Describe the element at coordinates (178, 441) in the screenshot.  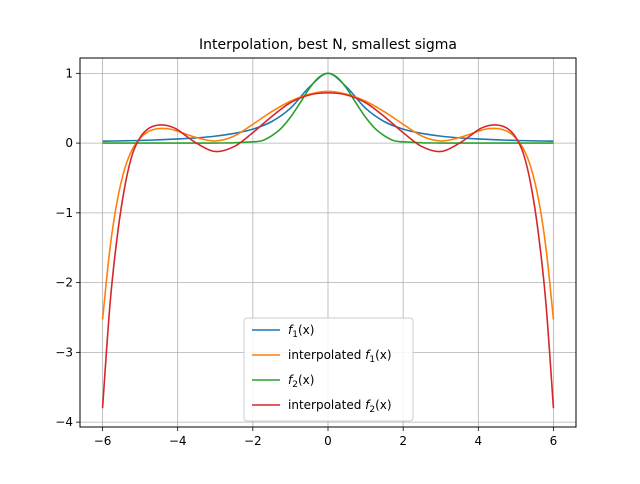
I see `x-tick-label: −4` at that location.